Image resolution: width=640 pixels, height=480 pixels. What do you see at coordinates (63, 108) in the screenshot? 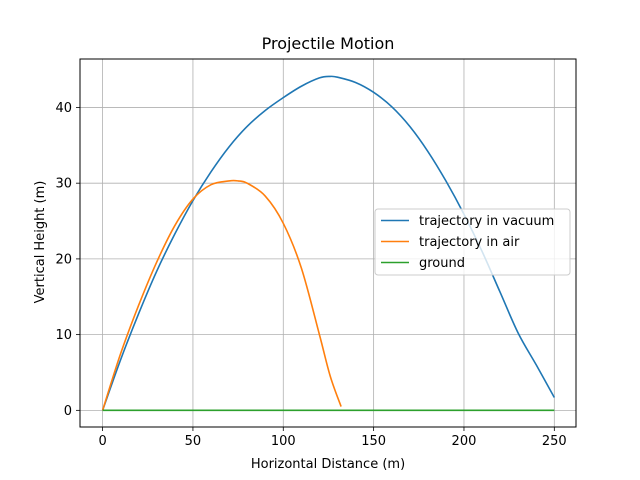
I see `y-tick-label: 40` at bounding box center [63, 108].